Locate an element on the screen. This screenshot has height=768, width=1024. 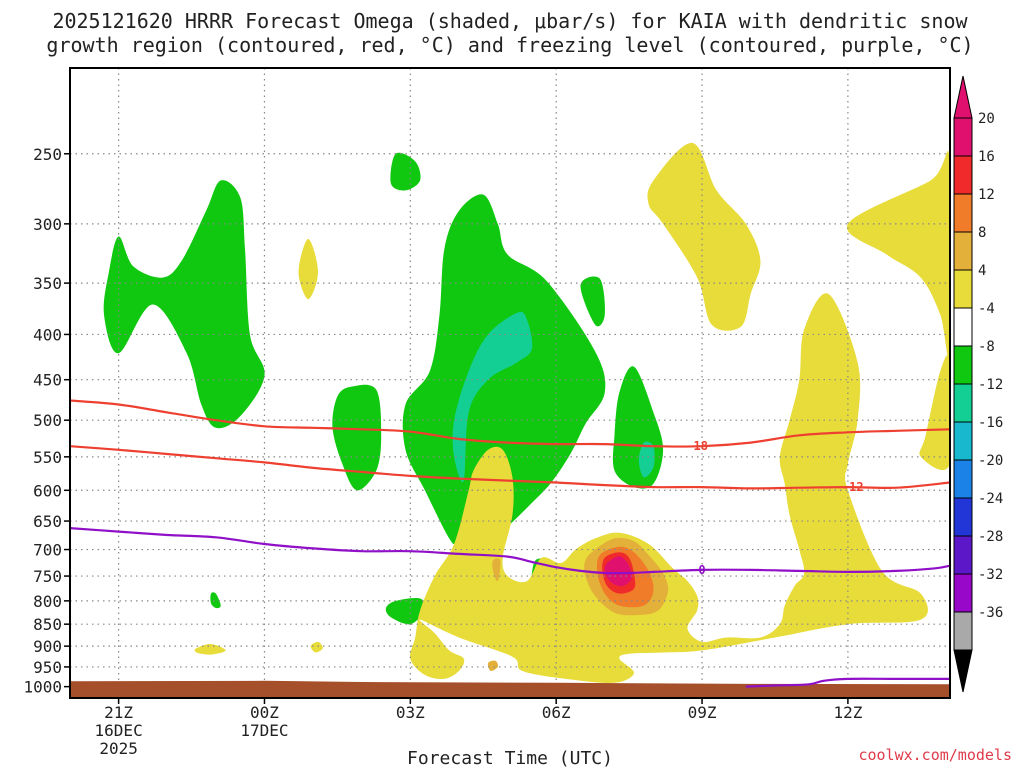
x-tick-label-21Z: 21Z is located at coordinates (118, 712).